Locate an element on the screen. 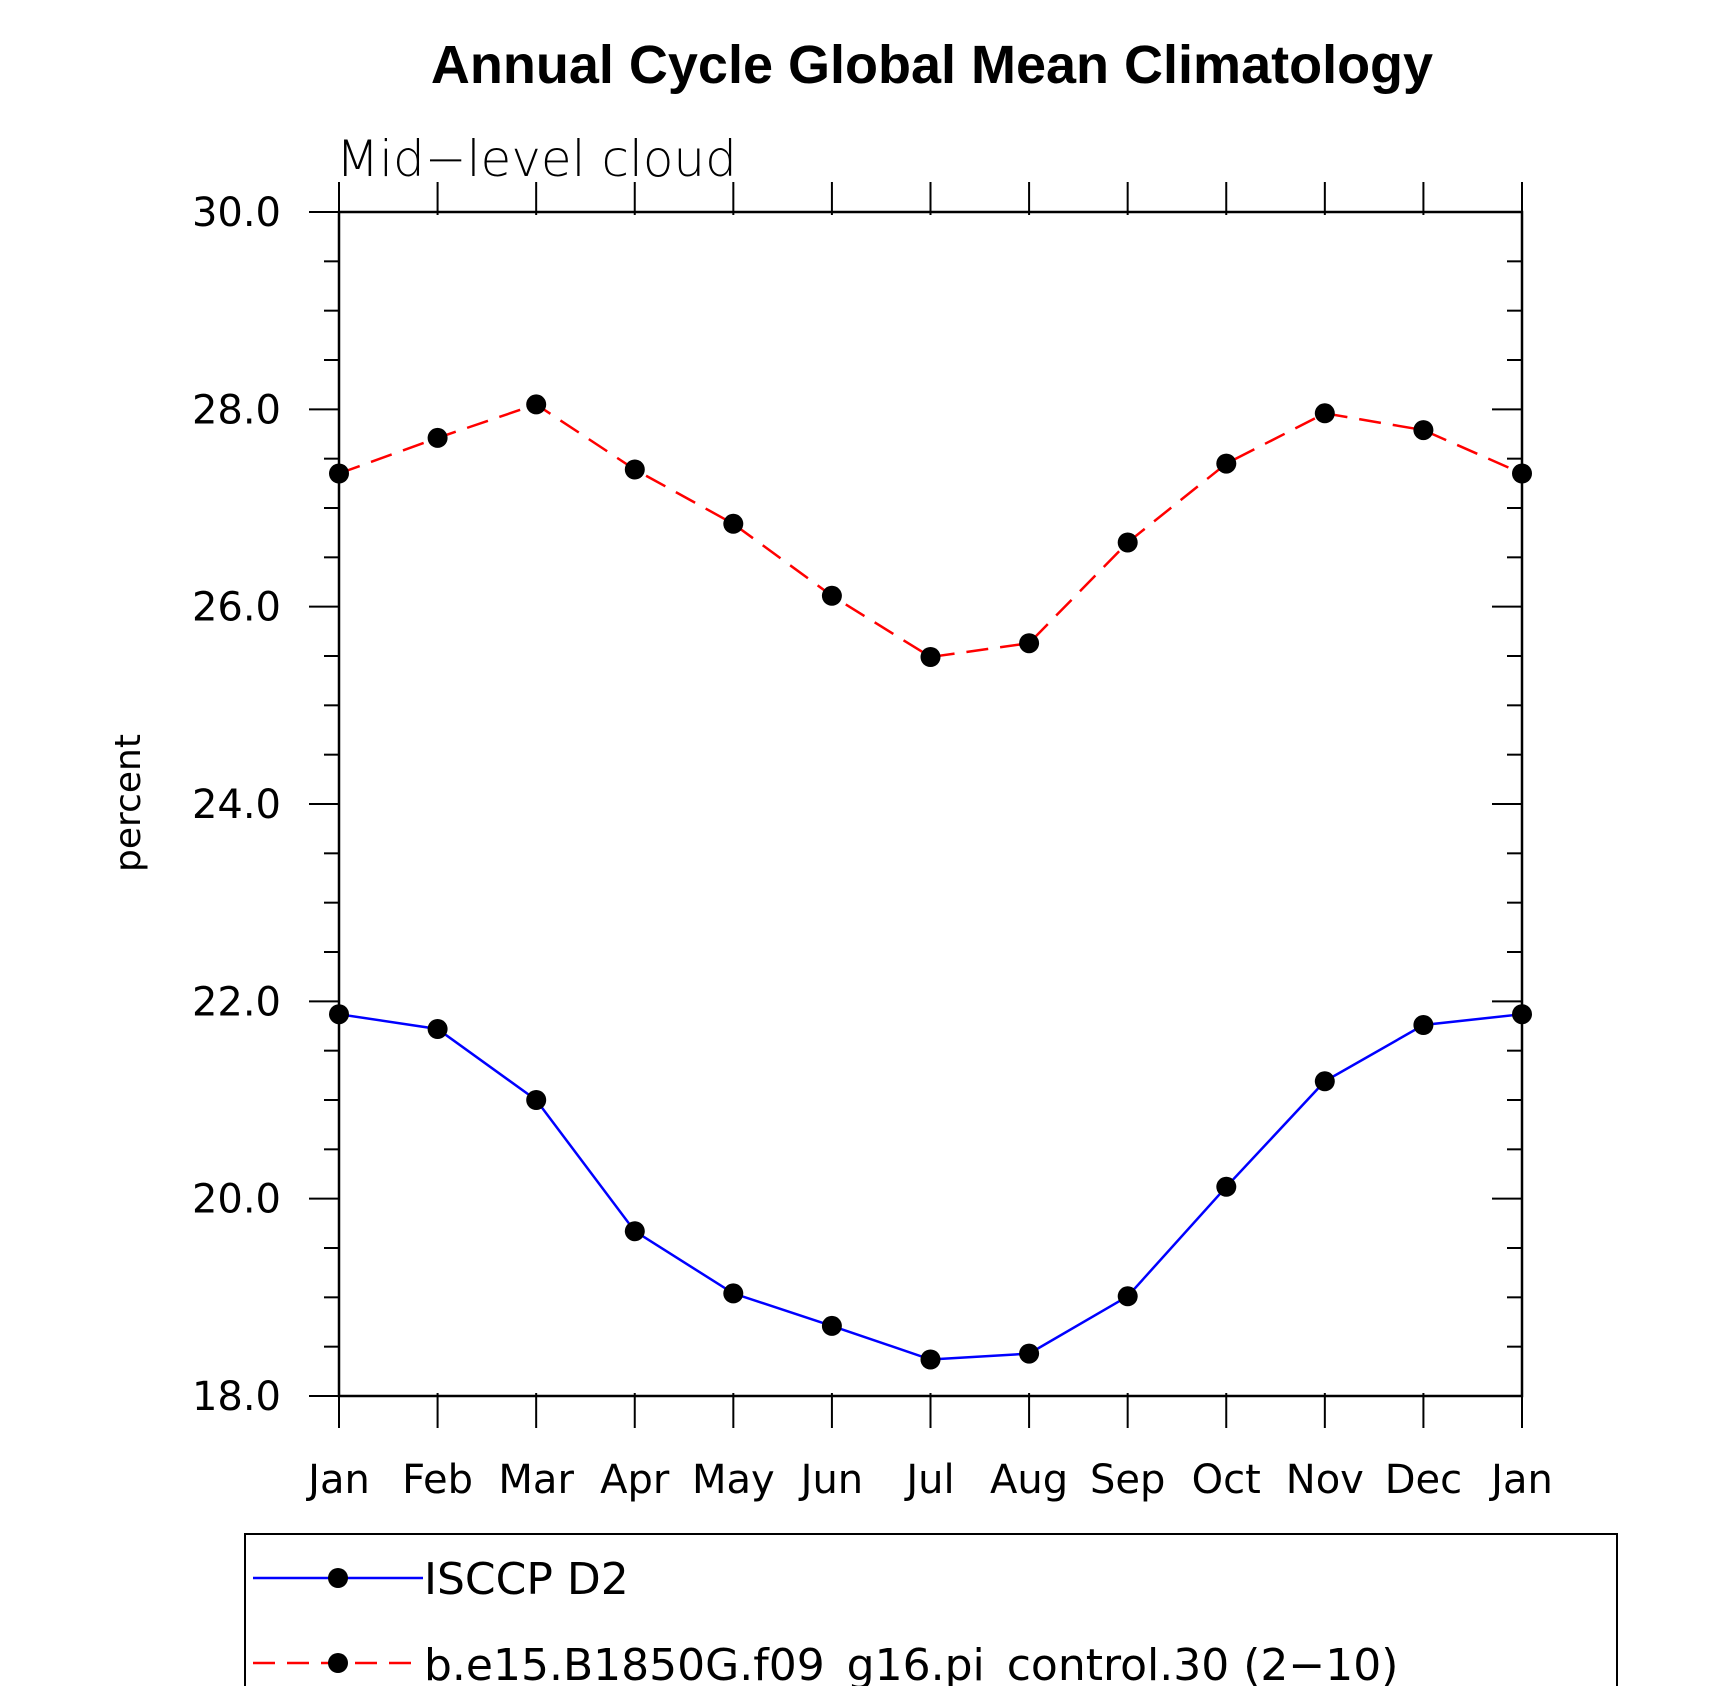 This screenshot has width=1710, height=1686. y-axis-label: percent is located at coordinates (128, 803).